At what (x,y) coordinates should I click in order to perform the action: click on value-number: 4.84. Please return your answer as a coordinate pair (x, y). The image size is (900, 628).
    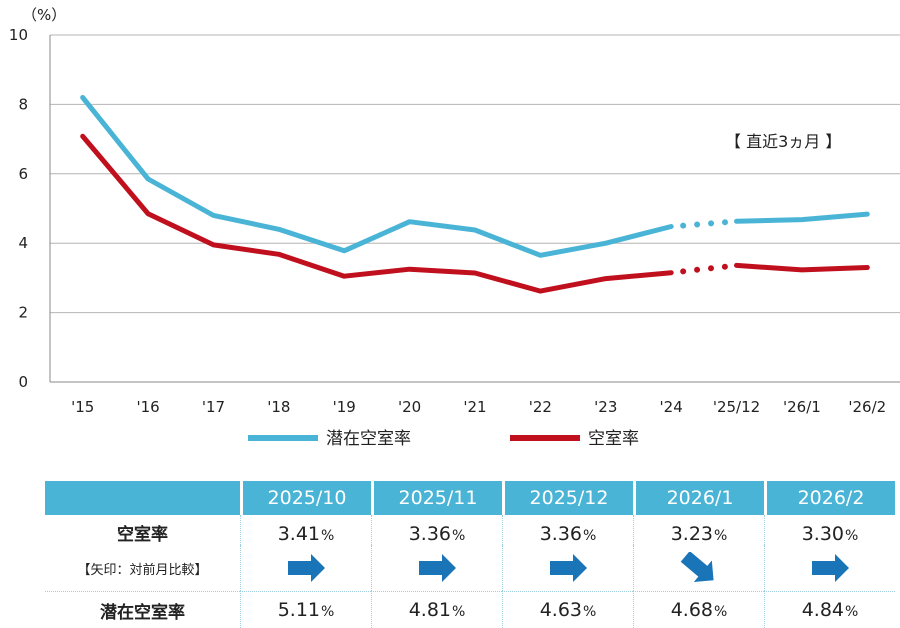
    Looking at the image, I should click on (822, 610).